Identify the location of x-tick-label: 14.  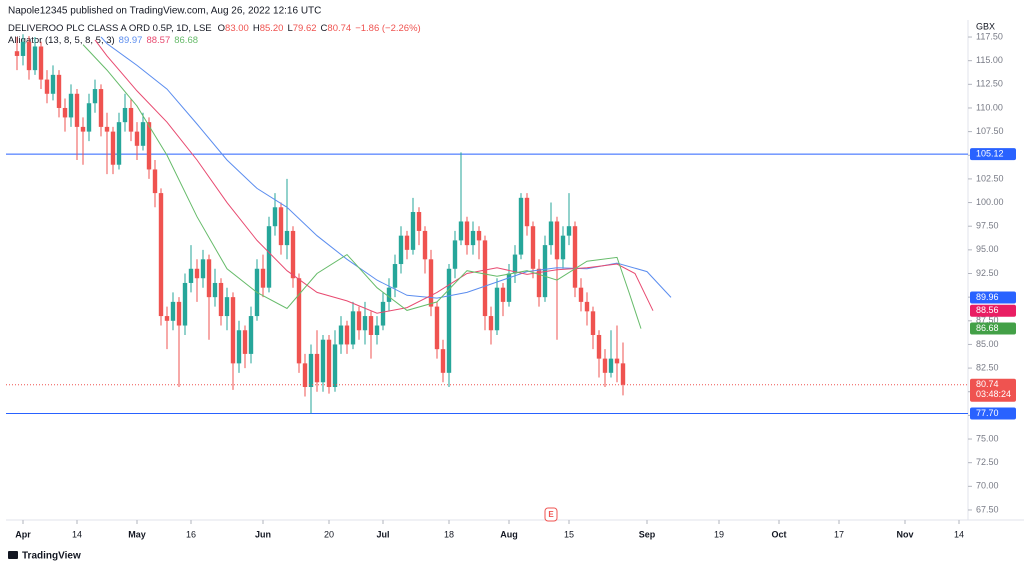
(959, 534).